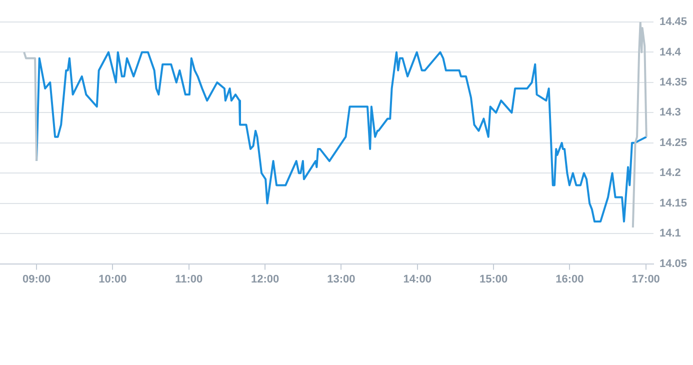 The image size is (693, 365). I want to click on x-tick-label: 09:00, so click(36, 279).